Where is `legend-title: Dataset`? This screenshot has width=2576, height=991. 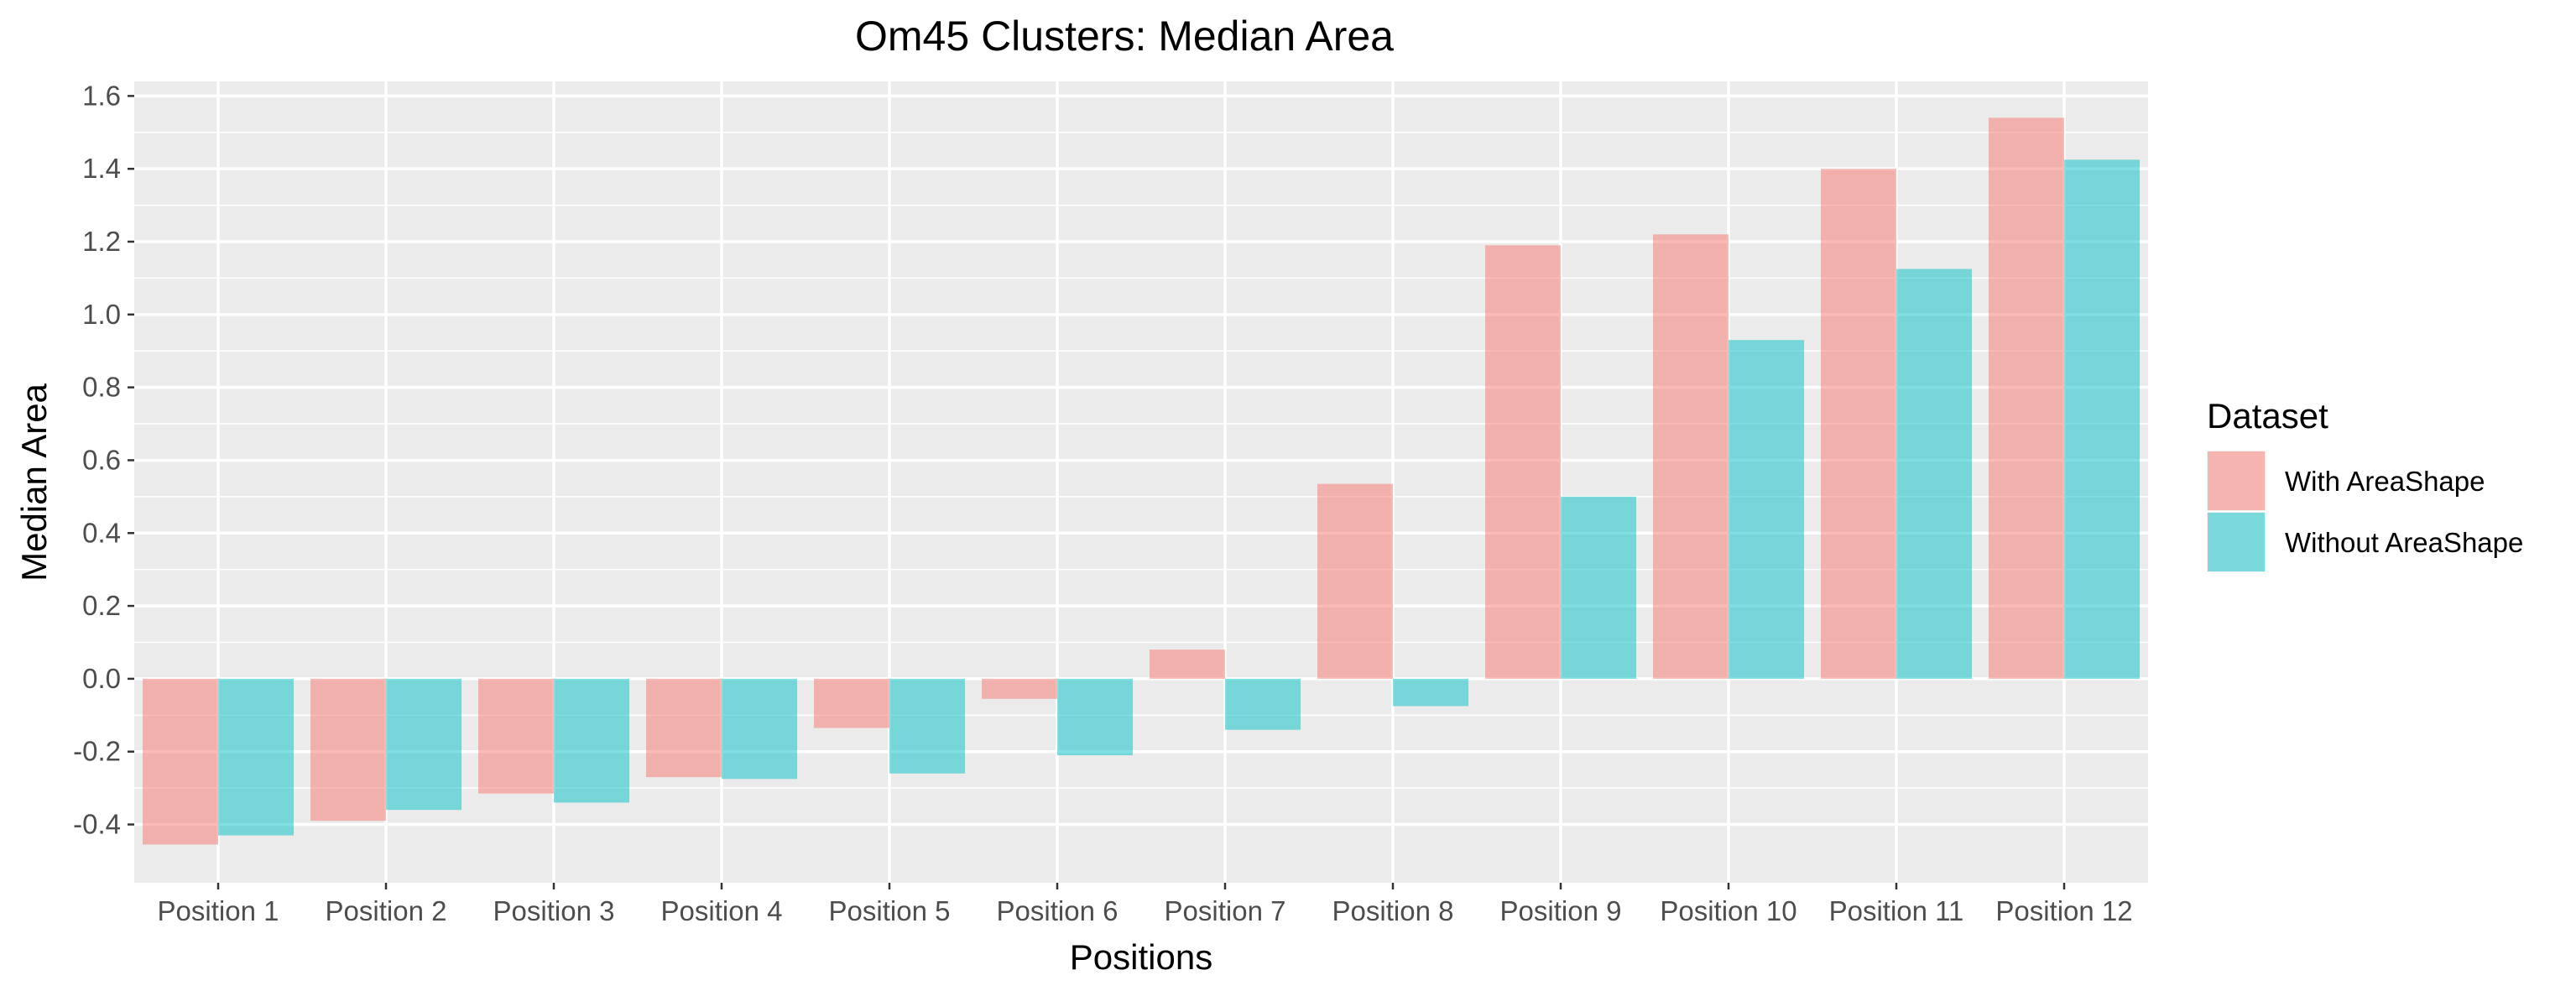
legend-title: Dataset is located at coordinates (2267, 416).